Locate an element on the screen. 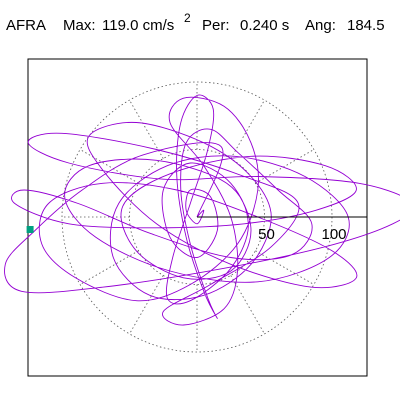 The height and width of the screenshot is (400, 400). marker-group is located at coordinates (30, 229).